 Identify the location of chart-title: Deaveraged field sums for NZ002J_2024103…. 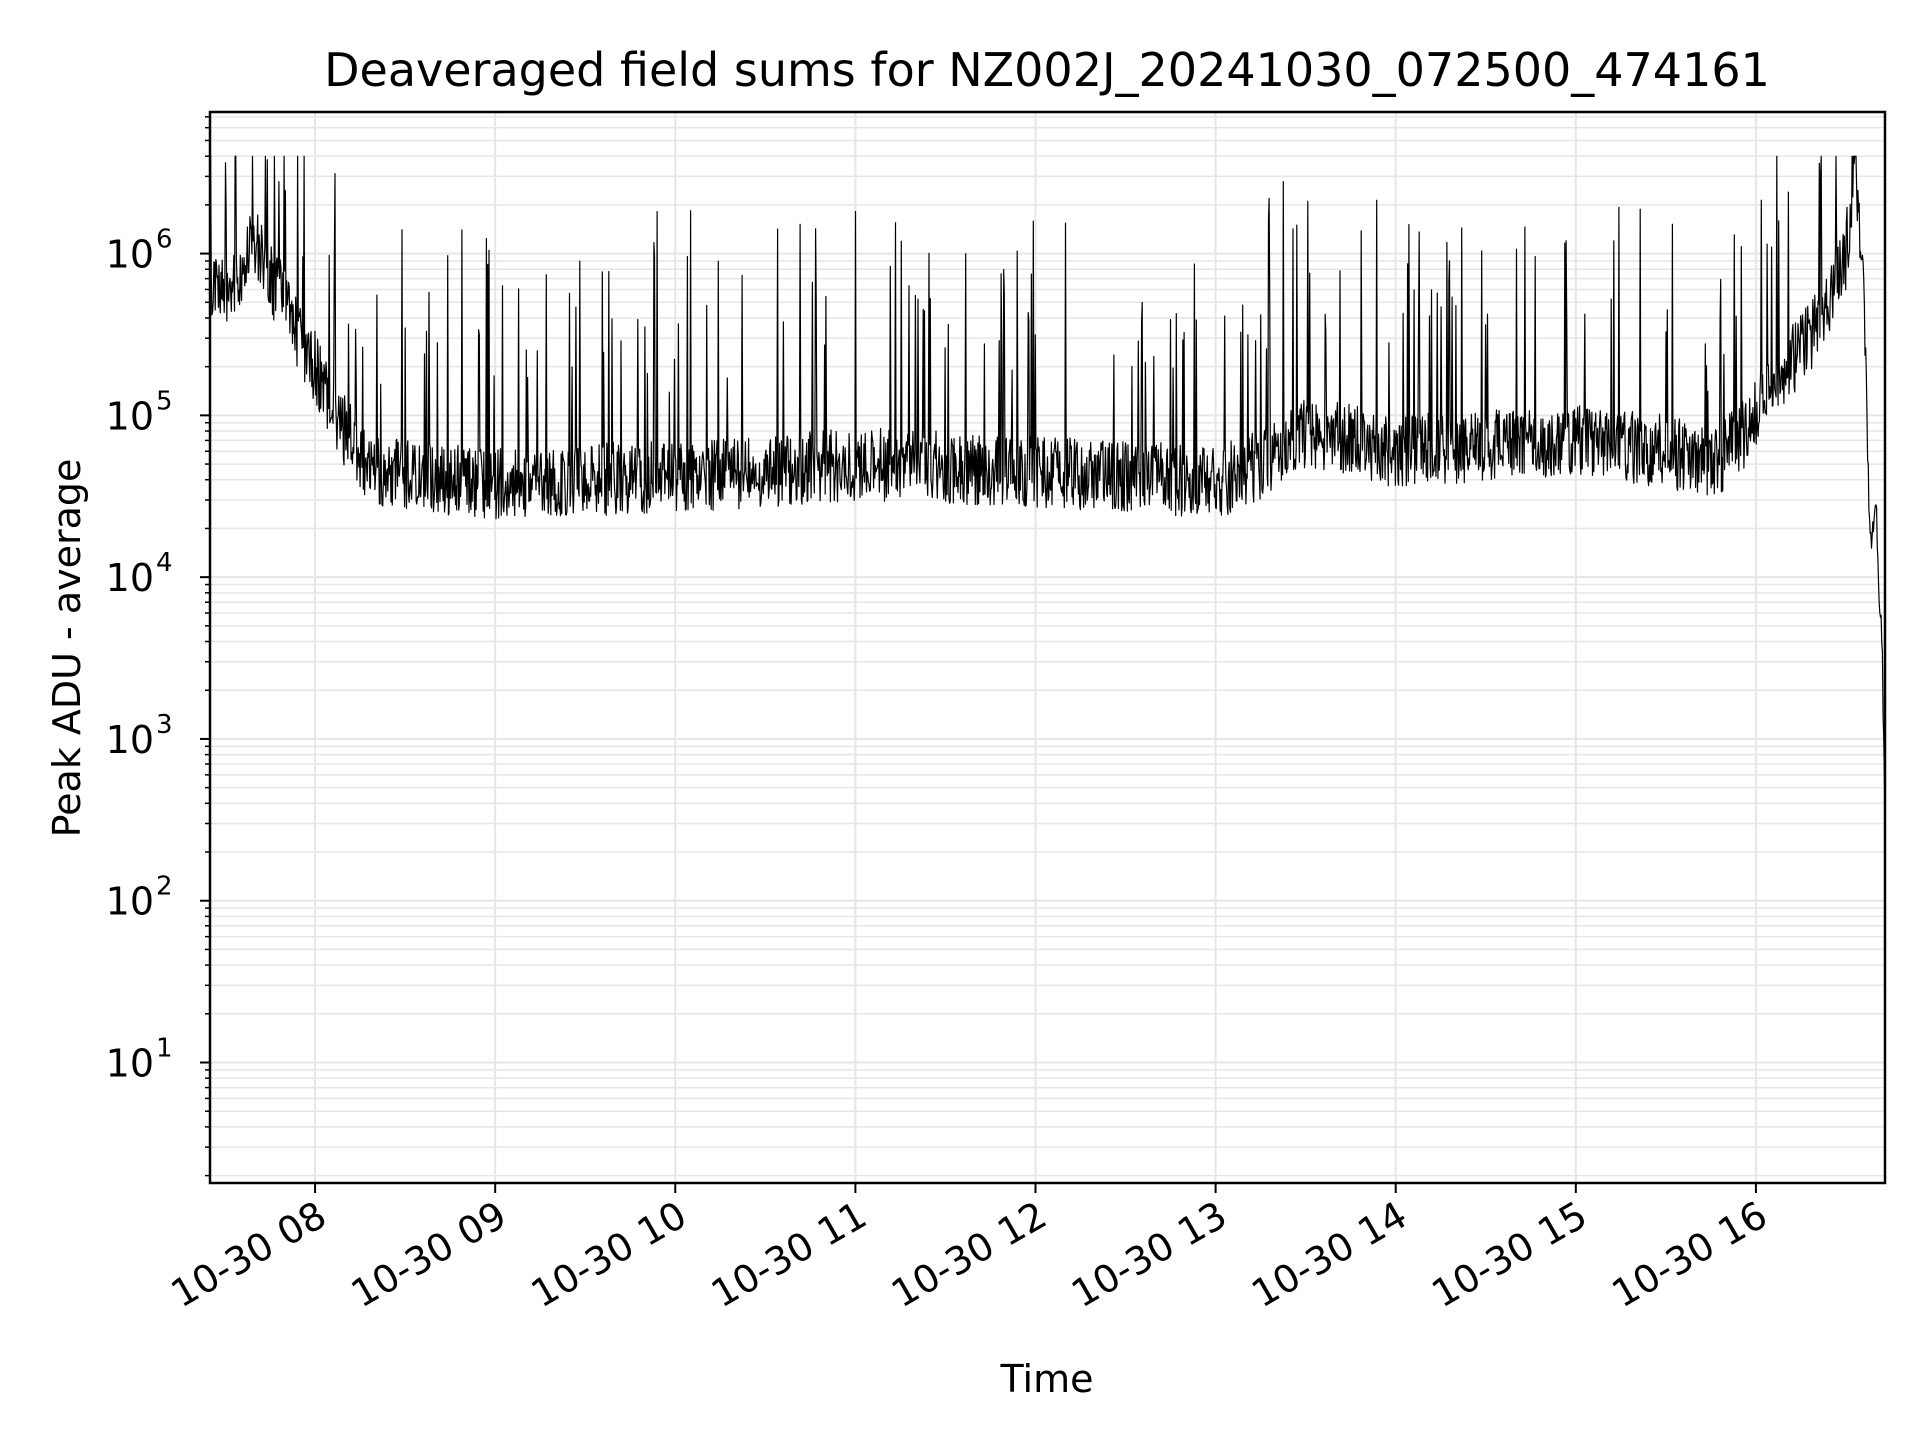
(1047, 70).